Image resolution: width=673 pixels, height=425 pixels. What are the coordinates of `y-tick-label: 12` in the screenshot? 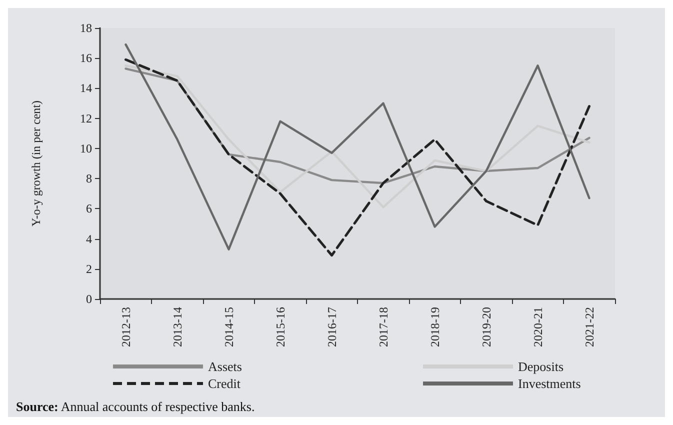 It's located at (86, 118).